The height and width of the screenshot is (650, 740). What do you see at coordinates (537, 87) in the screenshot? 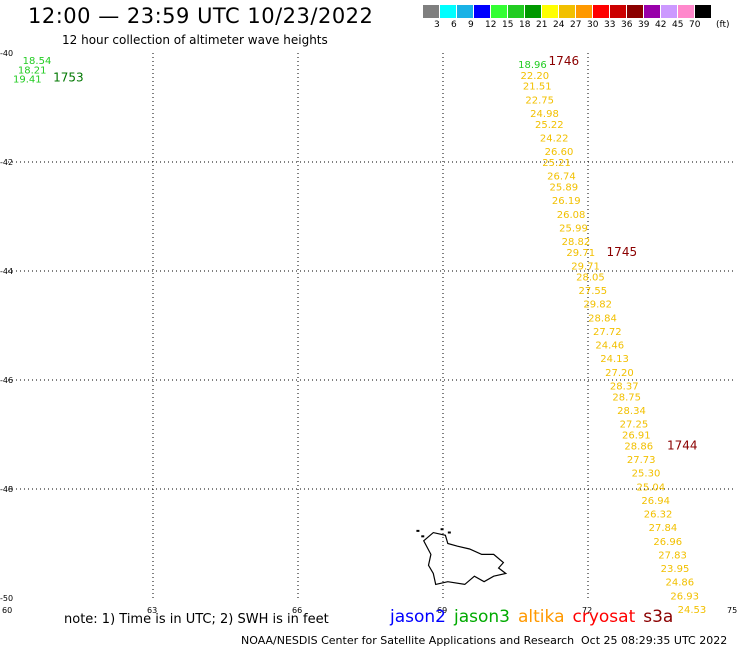
I see `wave-height-value: 21.51` at bounding box center [537, 87].